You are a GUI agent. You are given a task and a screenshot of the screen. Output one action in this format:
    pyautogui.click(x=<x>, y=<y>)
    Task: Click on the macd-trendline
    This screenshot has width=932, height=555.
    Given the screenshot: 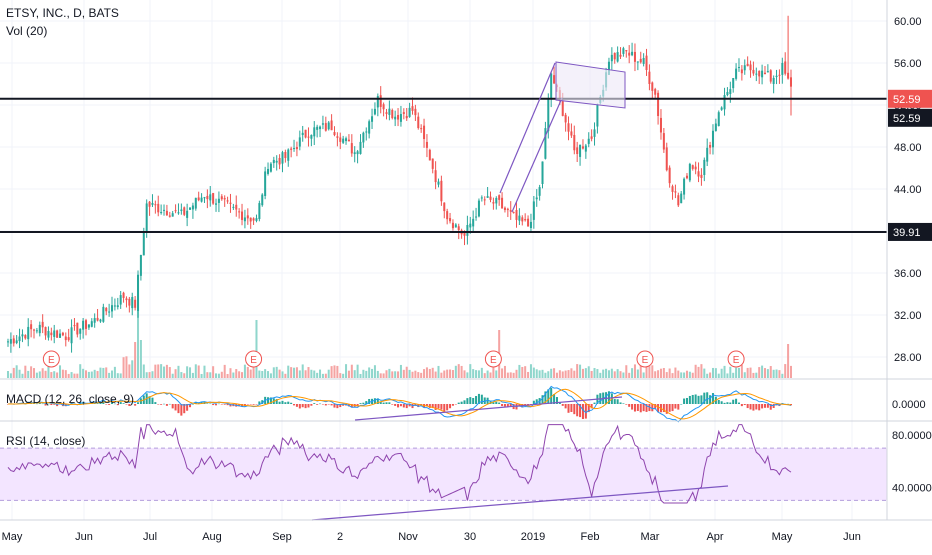 What is the action you would take?
    pyautogui.click(x=488, y=408)
    